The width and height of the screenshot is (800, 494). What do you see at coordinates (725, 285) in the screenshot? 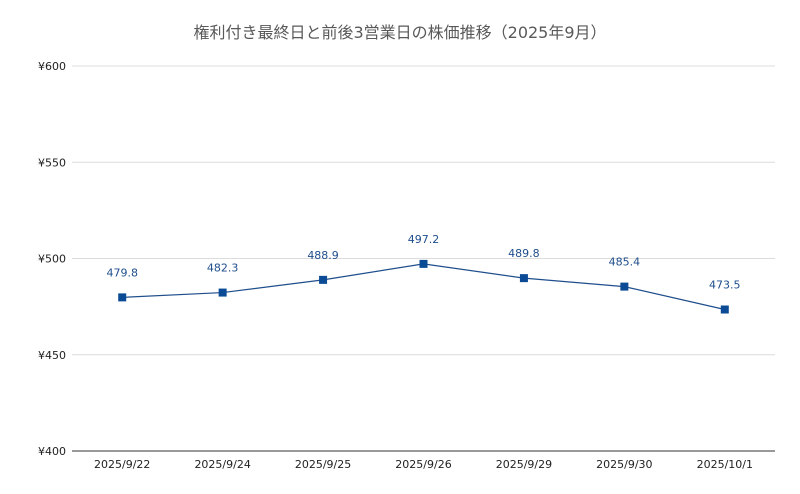
I see `data-label: 473.5` at bounding box center [725, 285].